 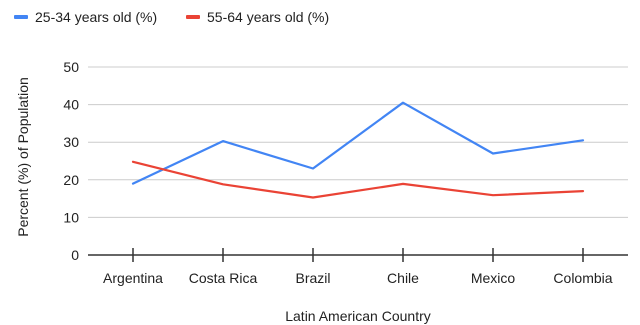 I want to click on y-axis-ticks: 0 10 20 30 40 50, so click(x=71, y=161).